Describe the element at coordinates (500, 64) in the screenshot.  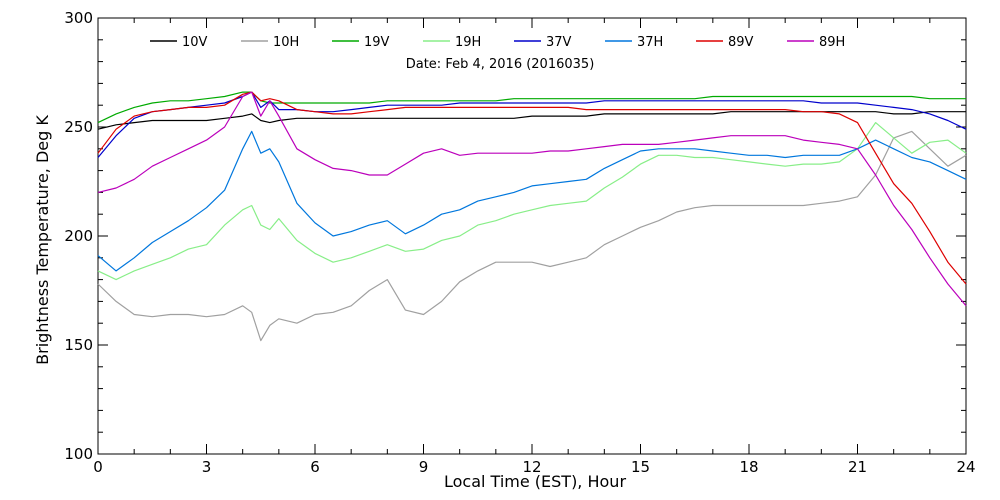
I see `date-label: Date: Feb 4, 2016 (2016035)` at that location.